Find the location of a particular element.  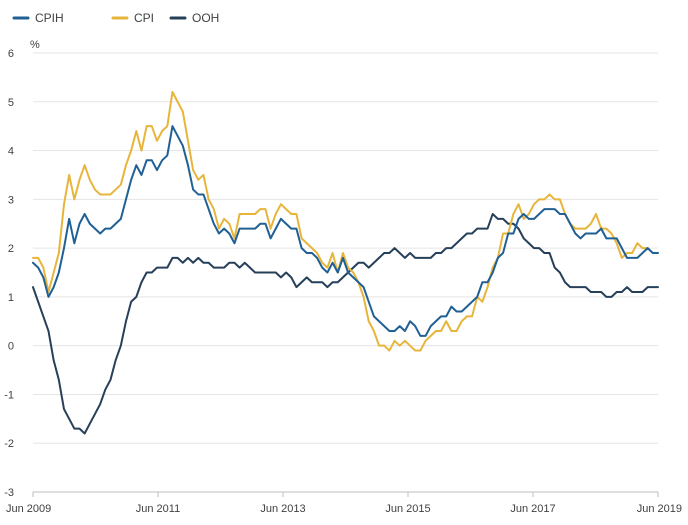

x-tick-label: Jun 2015 is located at coordinates (407, 509).